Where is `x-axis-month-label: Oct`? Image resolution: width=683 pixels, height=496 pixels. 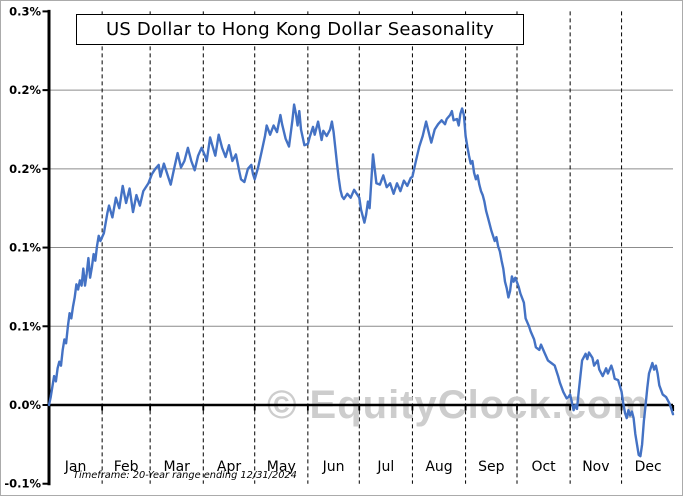
x-axis-month-label: Oct is located at coordinates (543, 467).